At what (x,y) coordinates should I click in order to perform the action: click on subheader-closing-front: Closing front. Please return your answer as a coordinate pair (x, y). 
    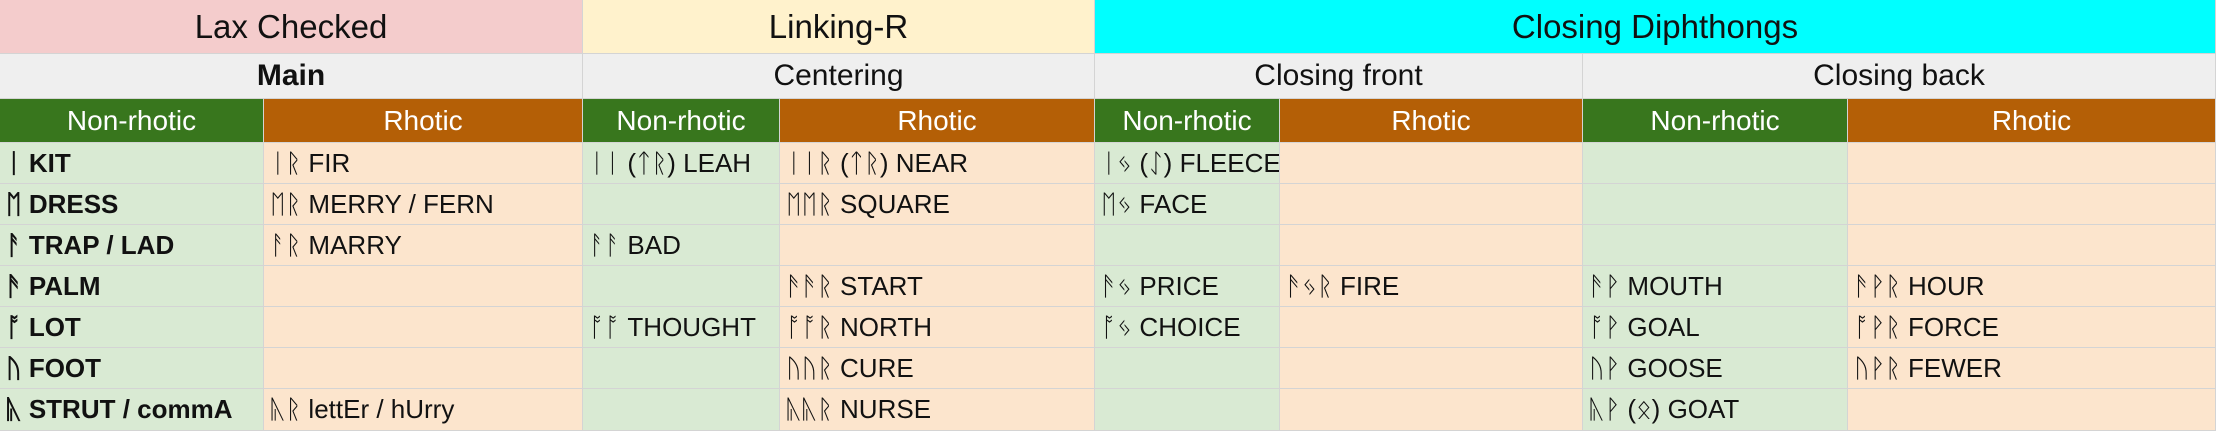
    Looking at the image, I should click on (1339, 76).